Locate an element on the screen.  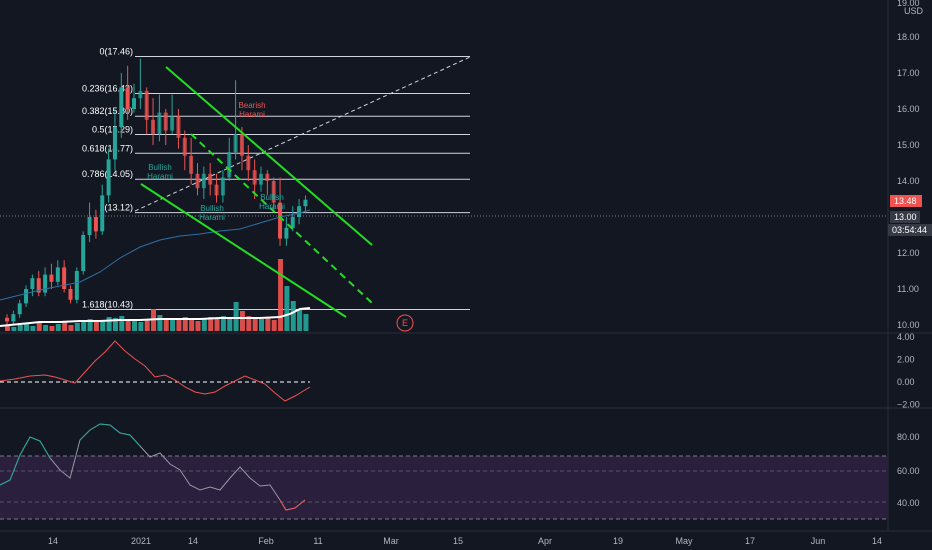
channel-upper-line is located at coordinates (269, 156).